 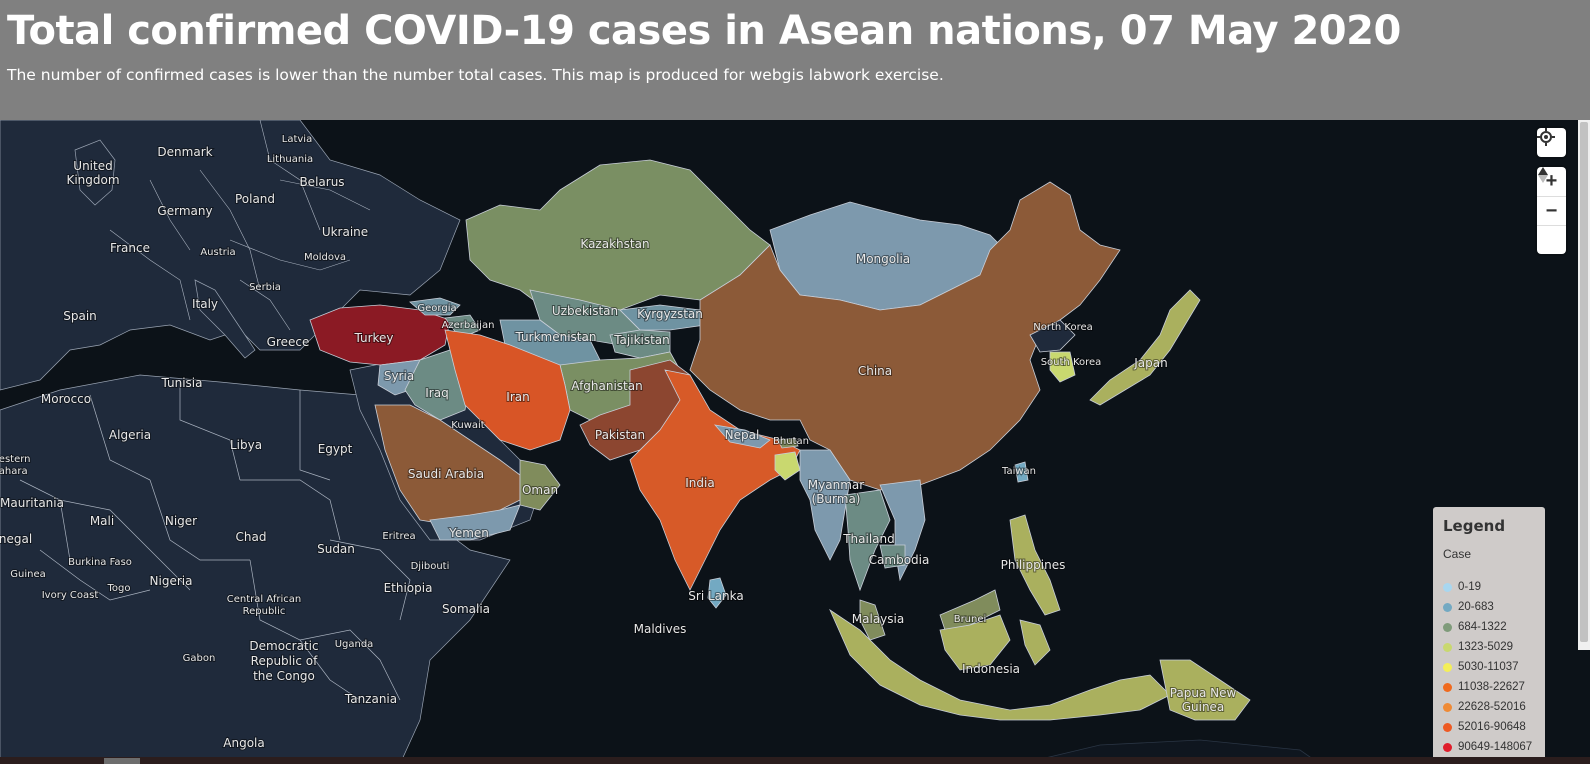 What do you see at coordinates (251, 537) in the screenshot?
I see `label-chad: Chad` at bounding box center [251, 537].